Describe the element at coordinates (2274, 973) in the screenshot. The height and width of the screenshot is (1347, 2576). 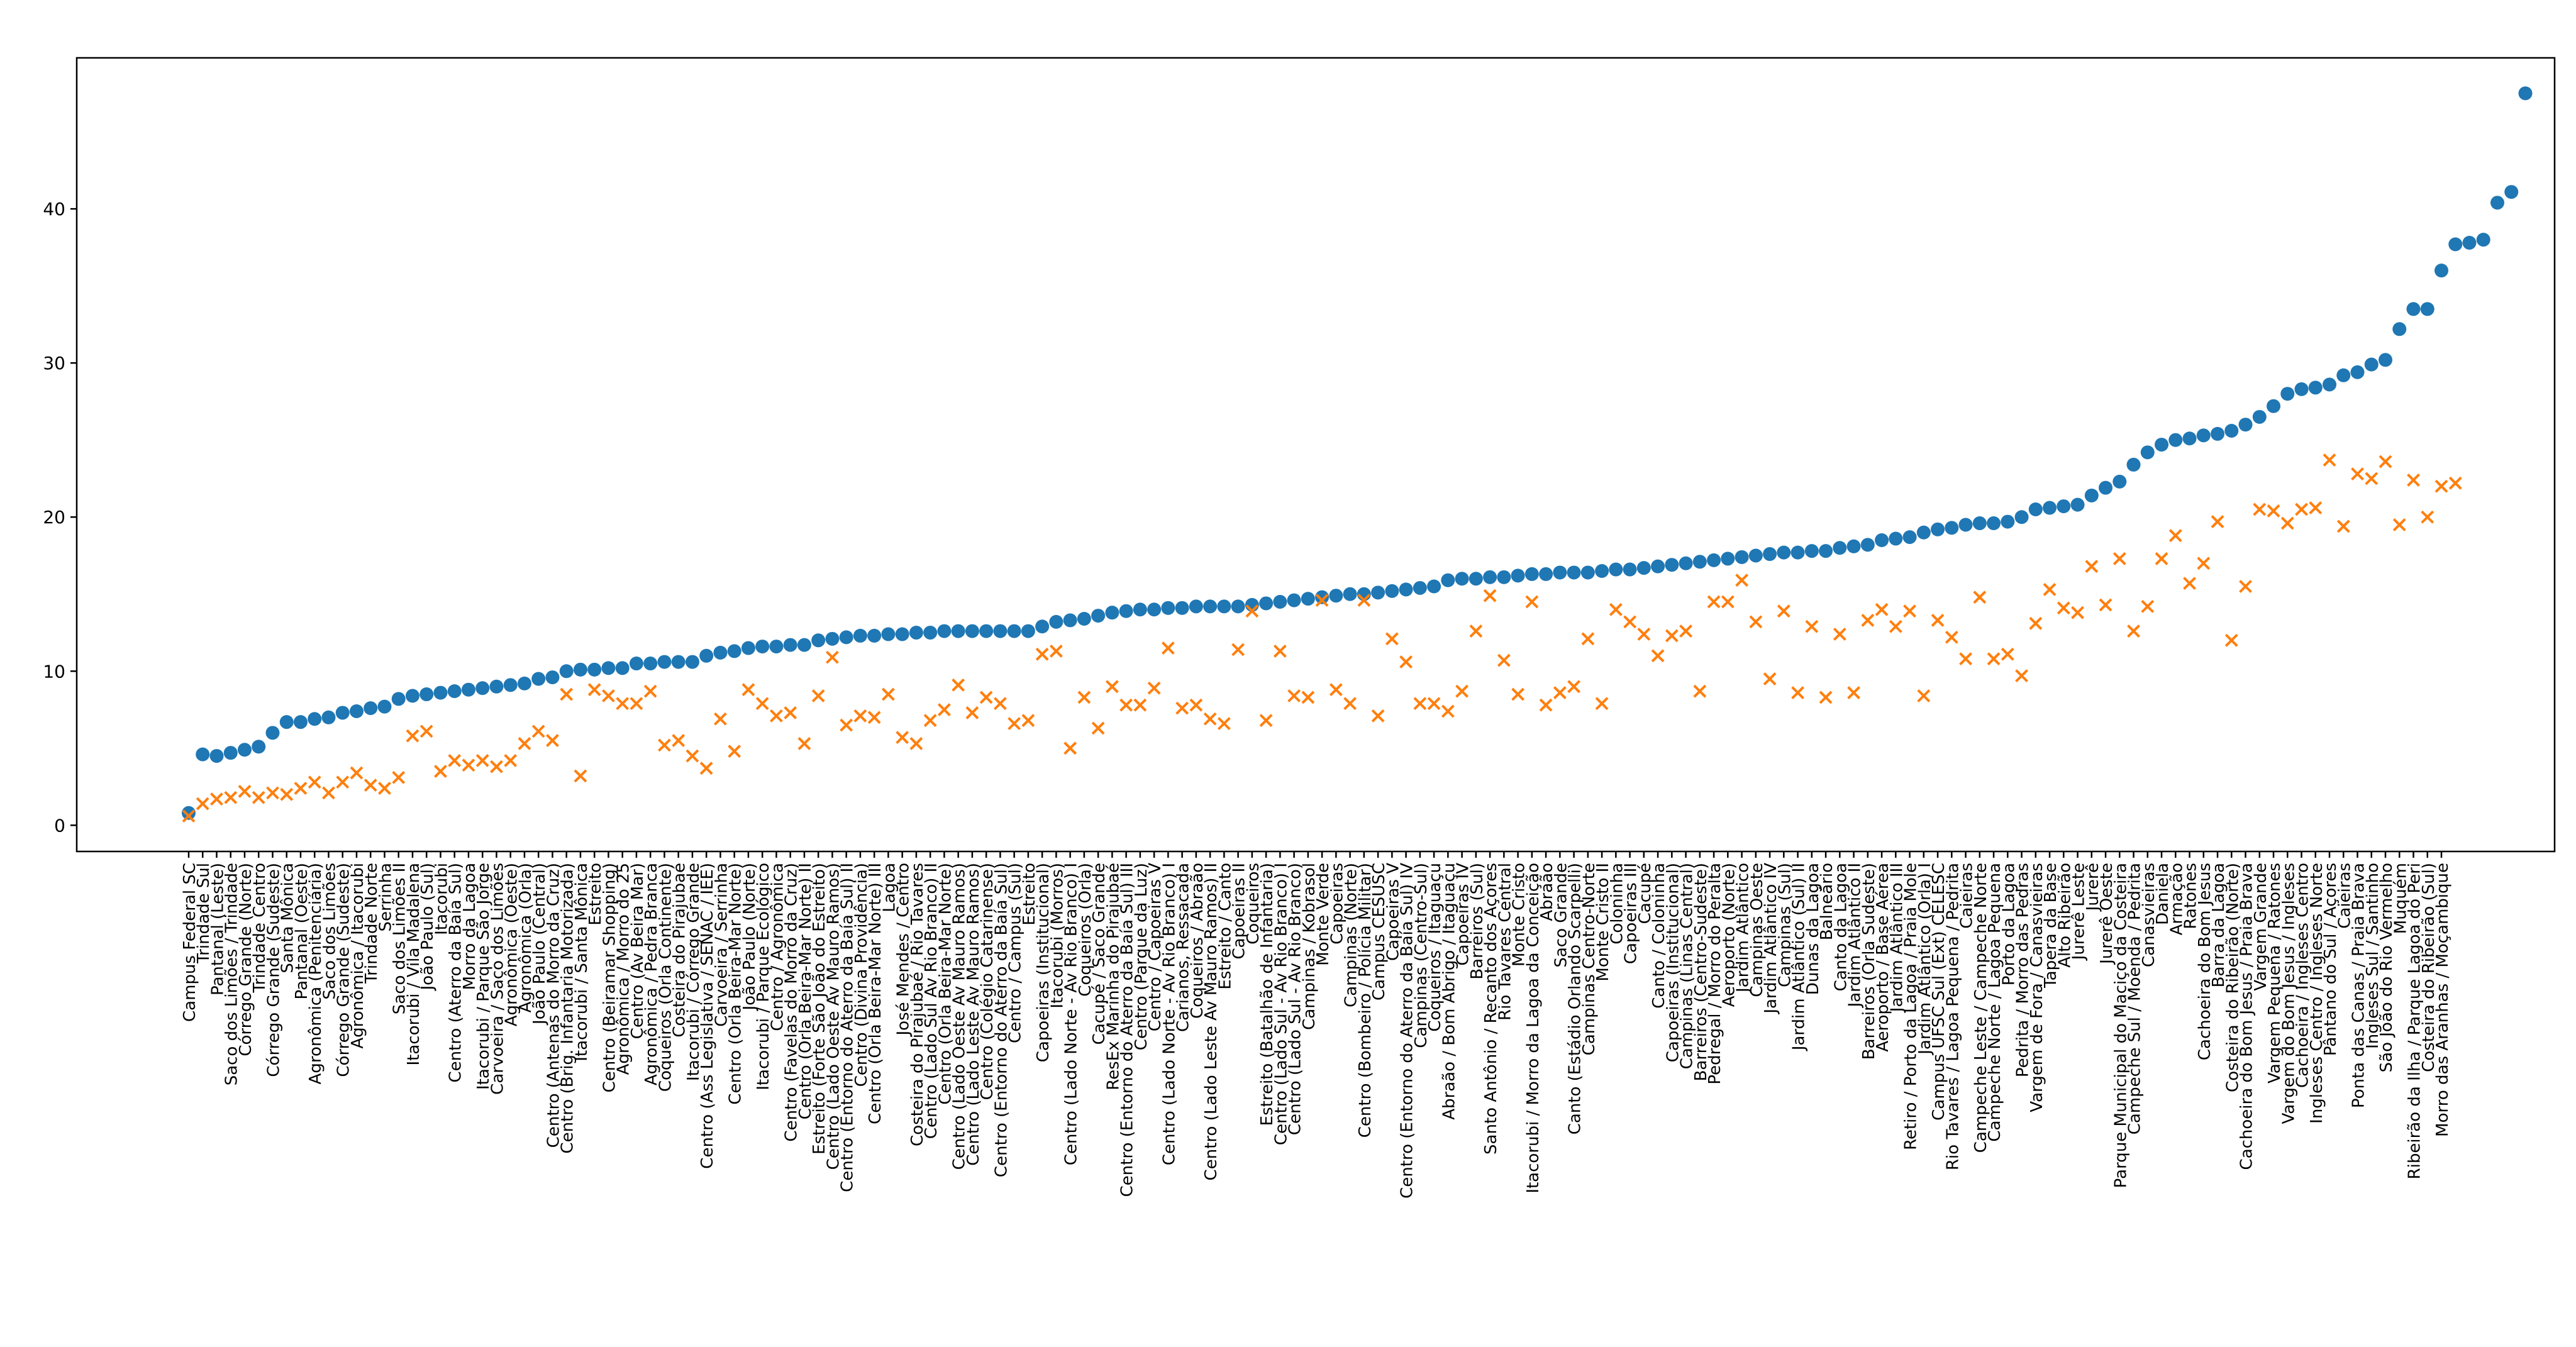
I see `x-tick-label: Vargem Pequena / Ratones` at that location.